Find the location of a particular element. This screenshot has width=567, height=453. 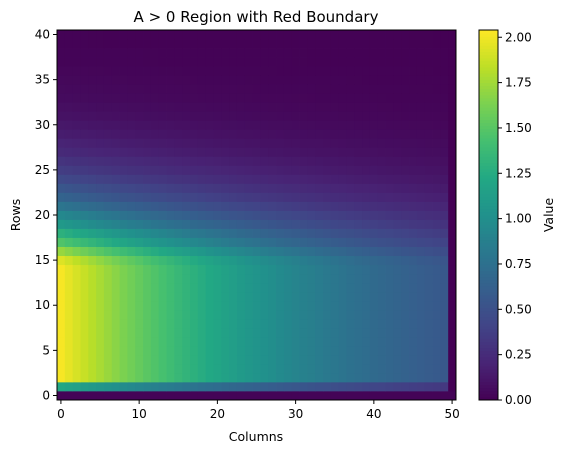

y-tick-label: 15 is located at coordinates (42, 260).